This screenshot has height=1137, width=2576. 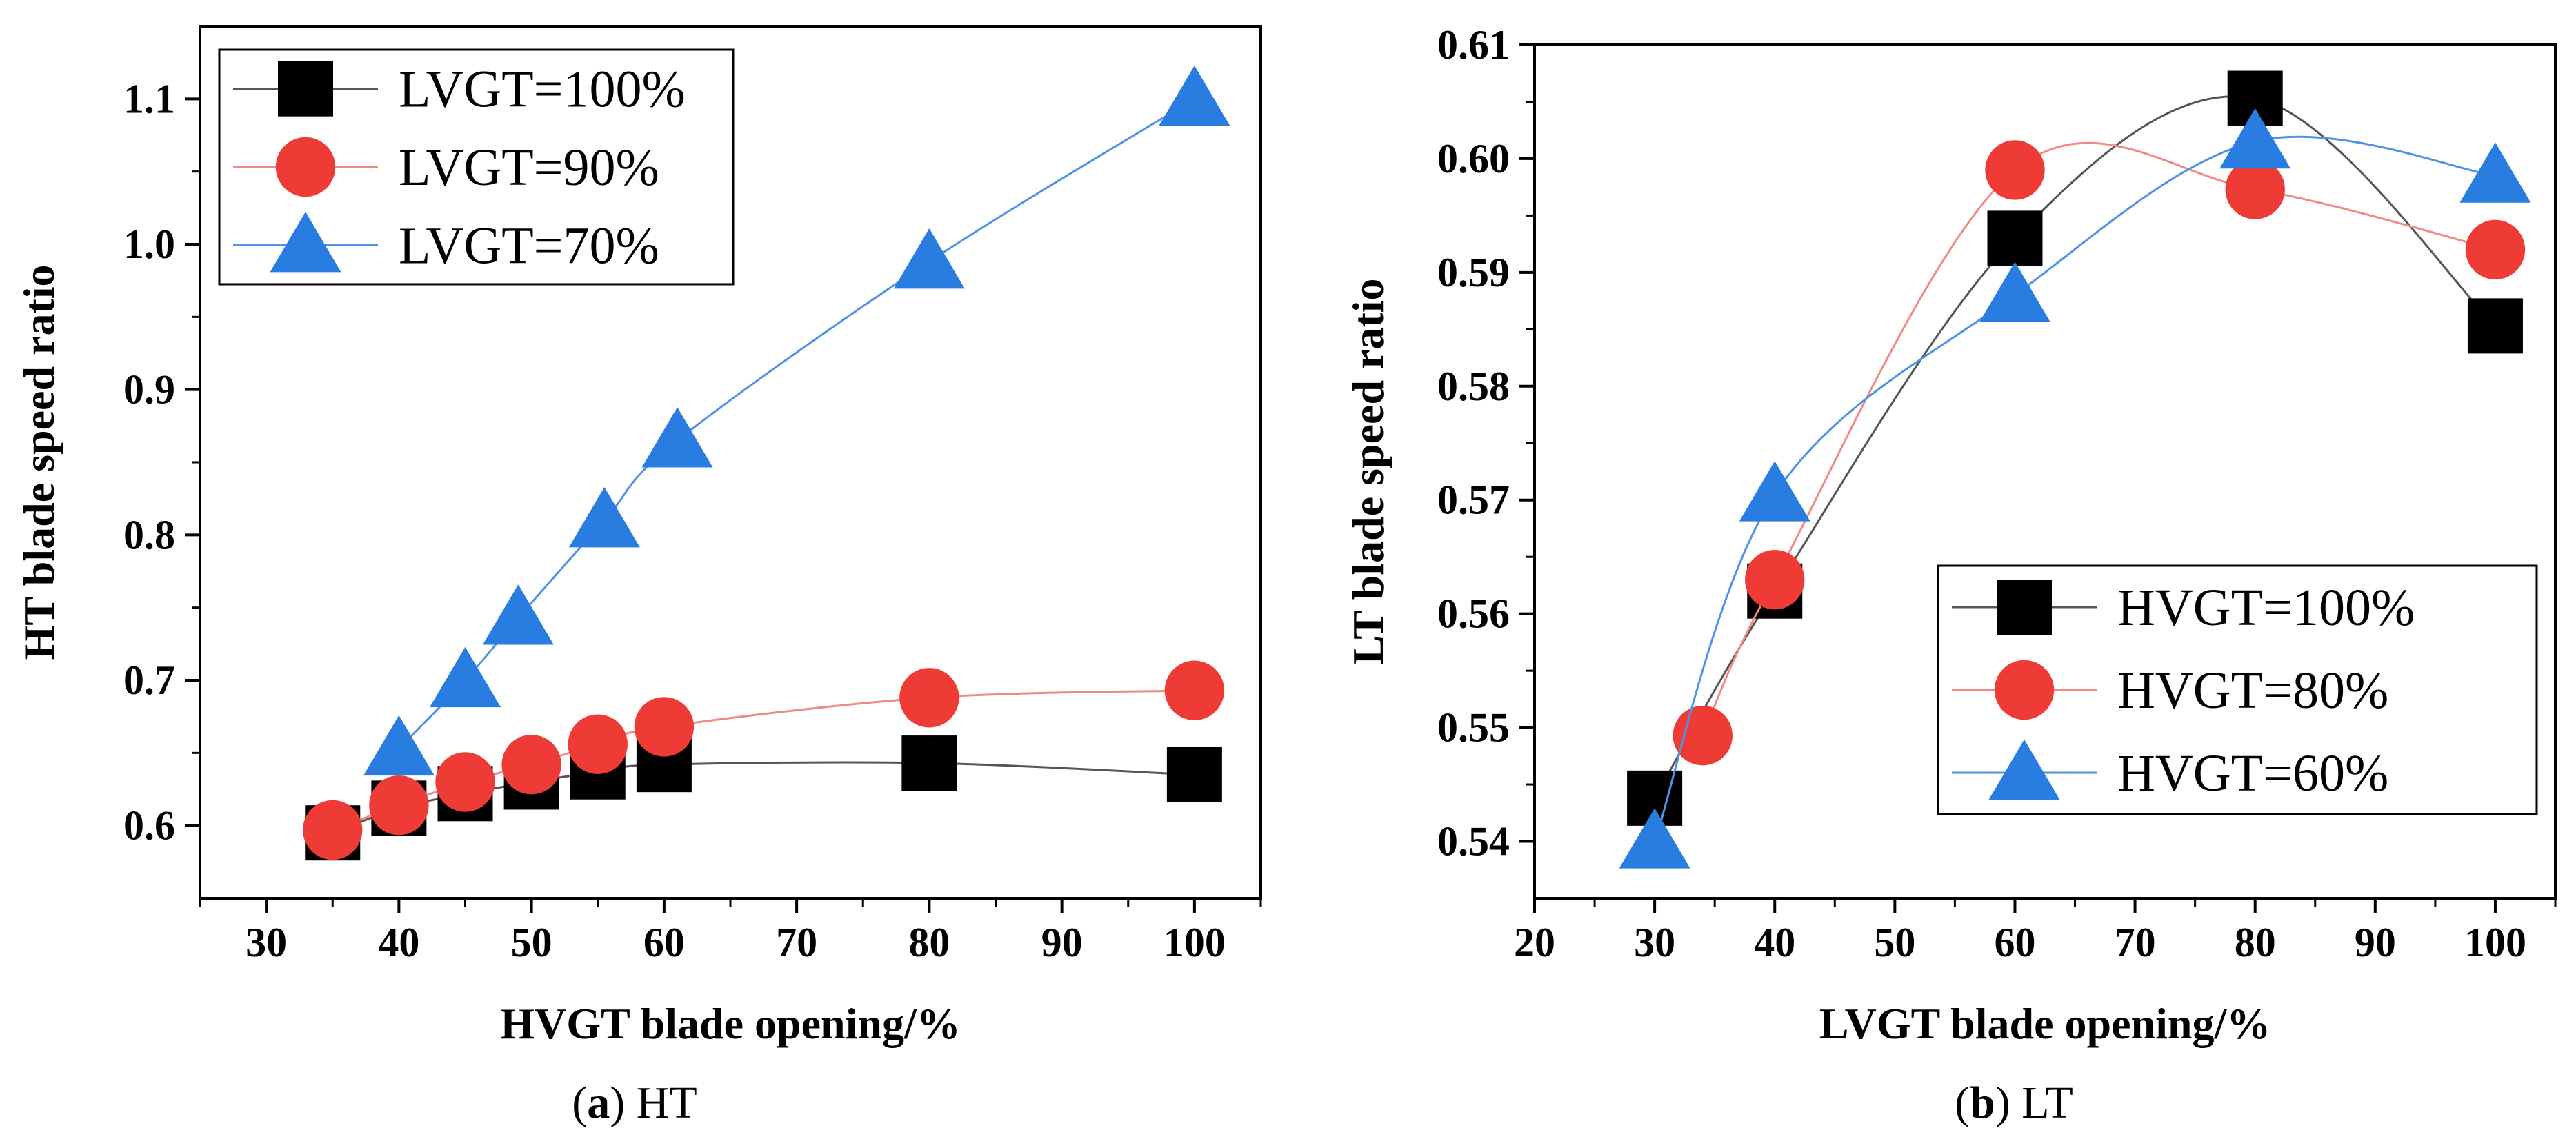 I want to click on x-tick-label: 20, so click(x=1534, y=942).